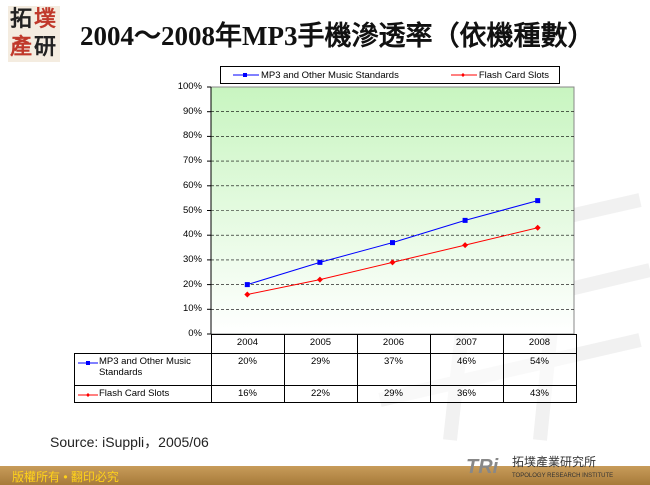 This screenshot has height=485, width=650. What do you see at coordinates (466, 344) in the screenshot?
I see `x-tick-label: 2007` at bounding box center [466, 344].